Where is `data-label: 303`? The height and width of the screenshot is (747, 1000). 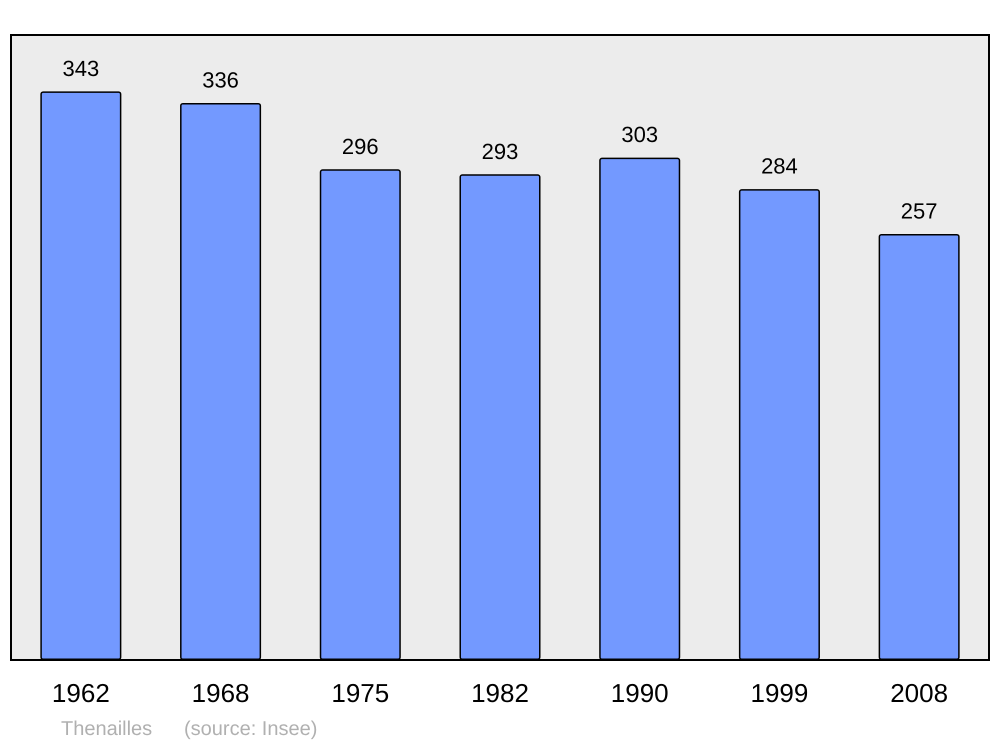 data-label: 303 is located at coordinates (639, 135).